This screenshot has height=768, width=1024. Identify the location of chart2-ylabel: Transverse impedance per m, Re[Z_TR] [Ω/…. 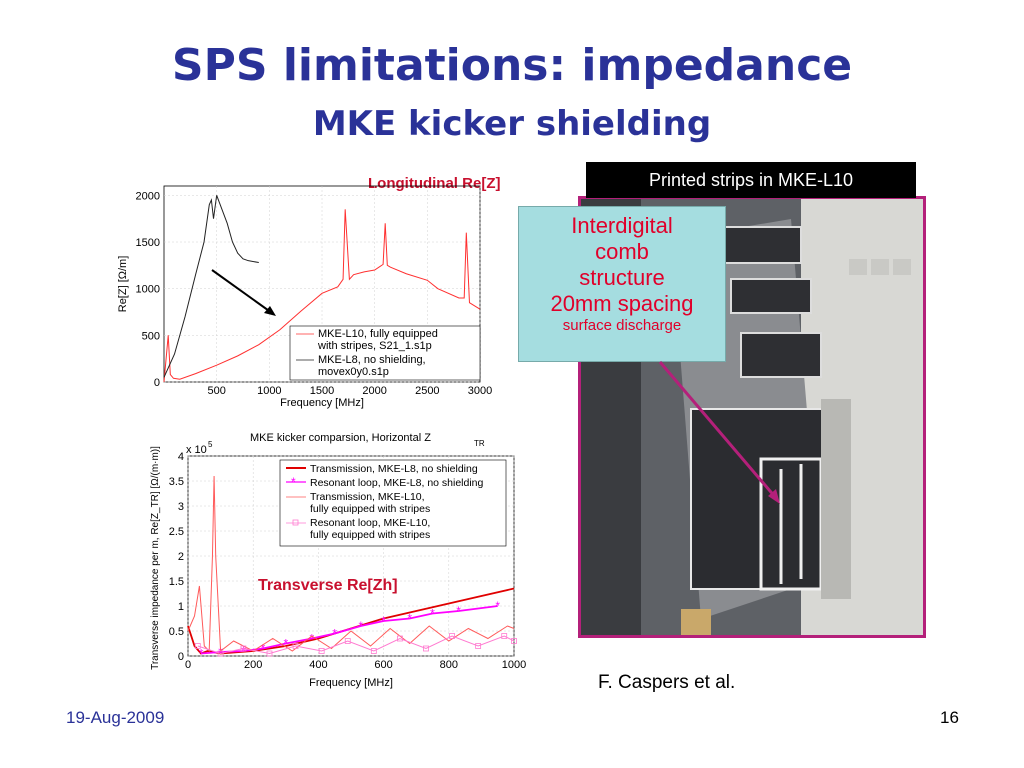
(155, 558).